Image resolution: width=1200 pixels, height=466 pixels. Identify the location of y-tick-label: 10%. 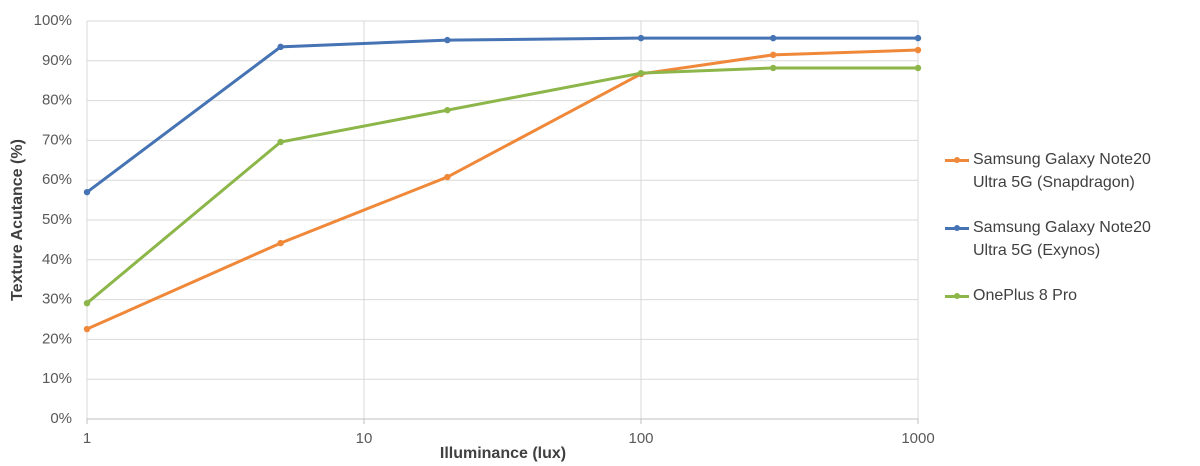
(57, 378).